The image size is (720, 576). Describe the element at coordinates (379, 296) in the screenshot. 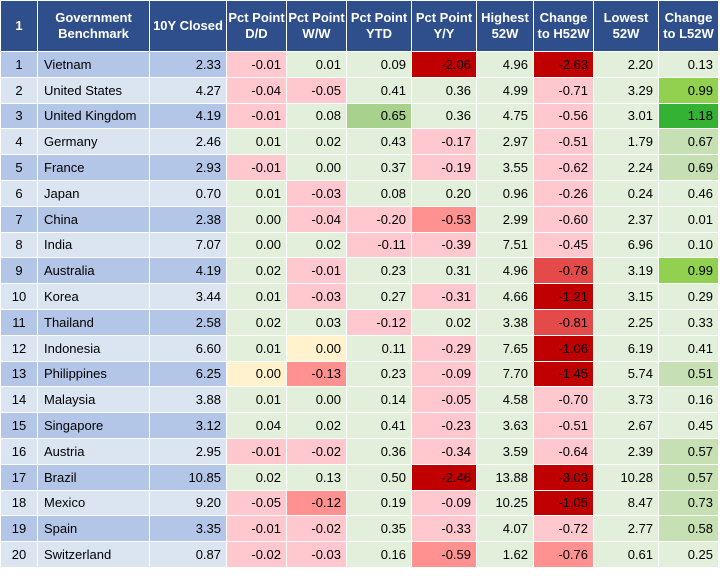

I see `cell-pct-ytd: 0.27` at that location.